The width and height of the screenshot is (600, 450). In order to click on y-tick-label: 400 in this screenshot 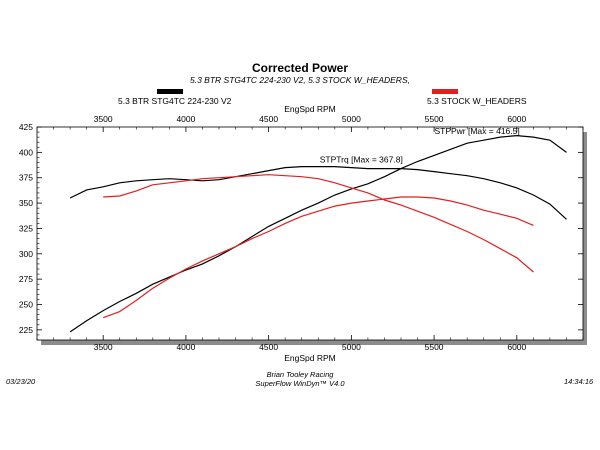, I will do `click(26, 152)`.